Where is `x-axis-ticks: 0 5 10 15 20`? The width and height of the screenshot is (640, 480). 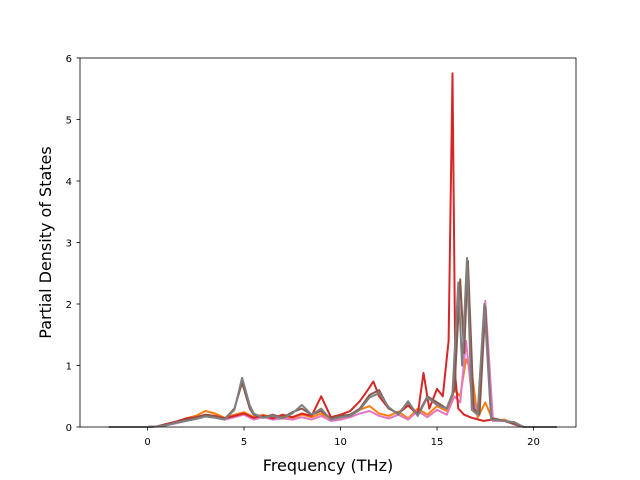
x-axis-ticks: 0 5 10 15 20 is located at coordinates (342, 437).